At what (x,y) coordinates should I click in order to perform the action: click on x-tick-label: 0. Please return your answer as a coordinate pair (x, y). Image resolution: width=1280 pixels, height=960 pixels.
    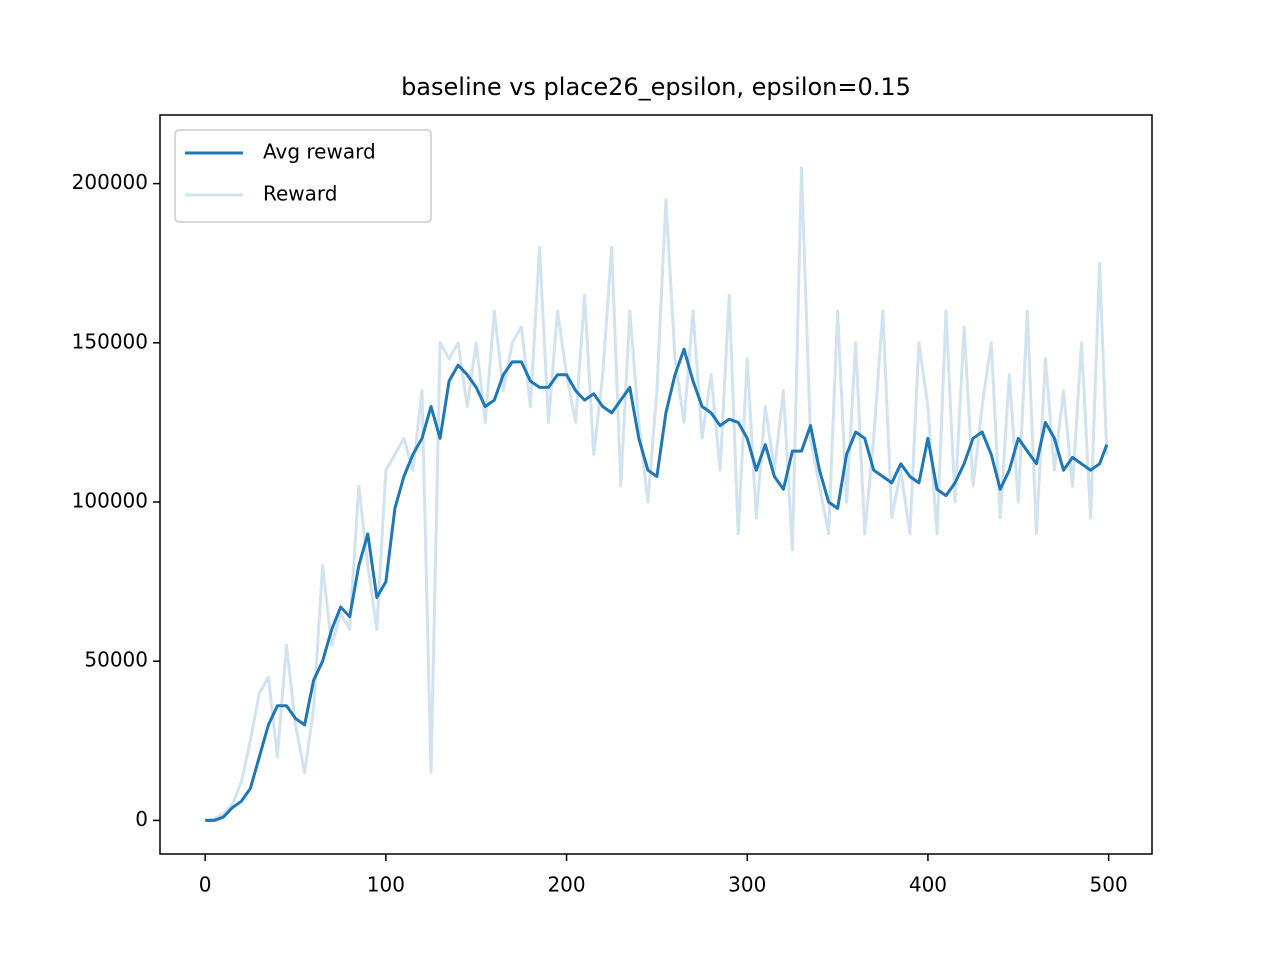
    Looking at the image, I should click on (205, 885).